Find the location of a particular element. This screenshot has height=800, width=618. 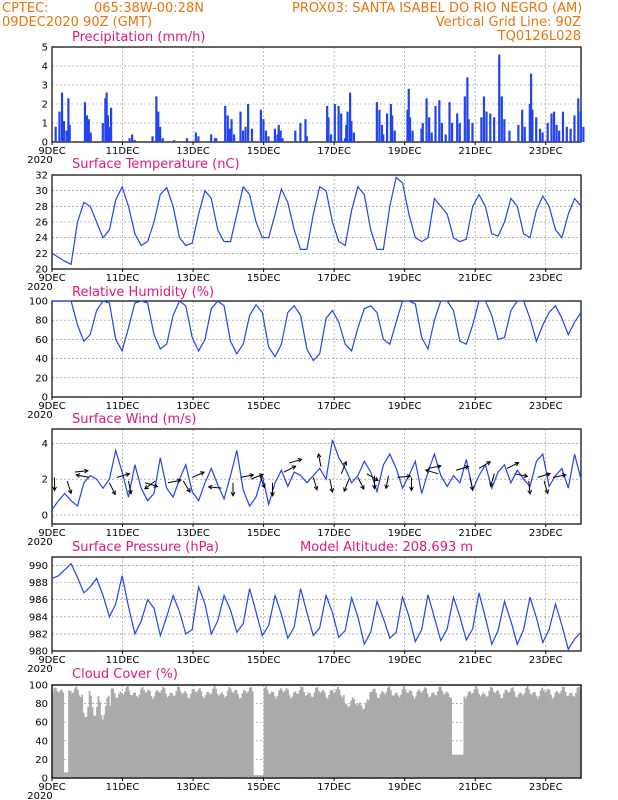

cloud-ytick-label: 40 is located at coordinates (41, 741).